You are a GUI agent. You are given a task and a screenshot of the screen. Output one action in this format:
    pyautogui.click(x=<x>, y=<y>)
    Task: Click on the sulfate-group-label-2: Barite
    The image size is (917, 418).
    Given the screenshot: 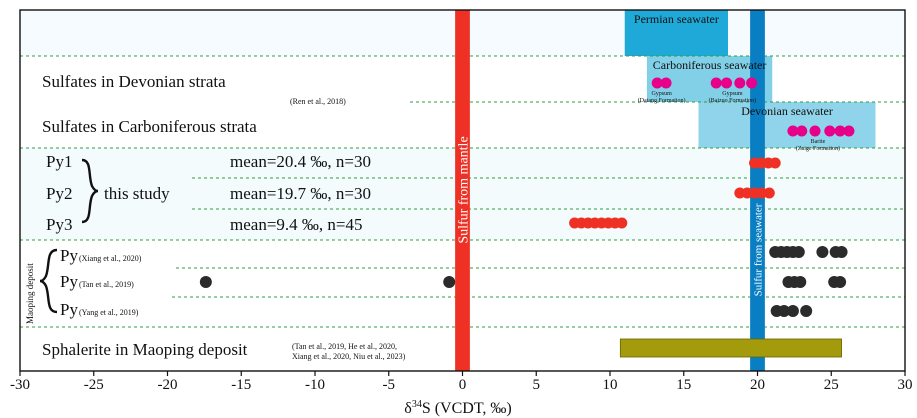 What is the action you would take?
    pyautogui.click(x=818, y=142)
    